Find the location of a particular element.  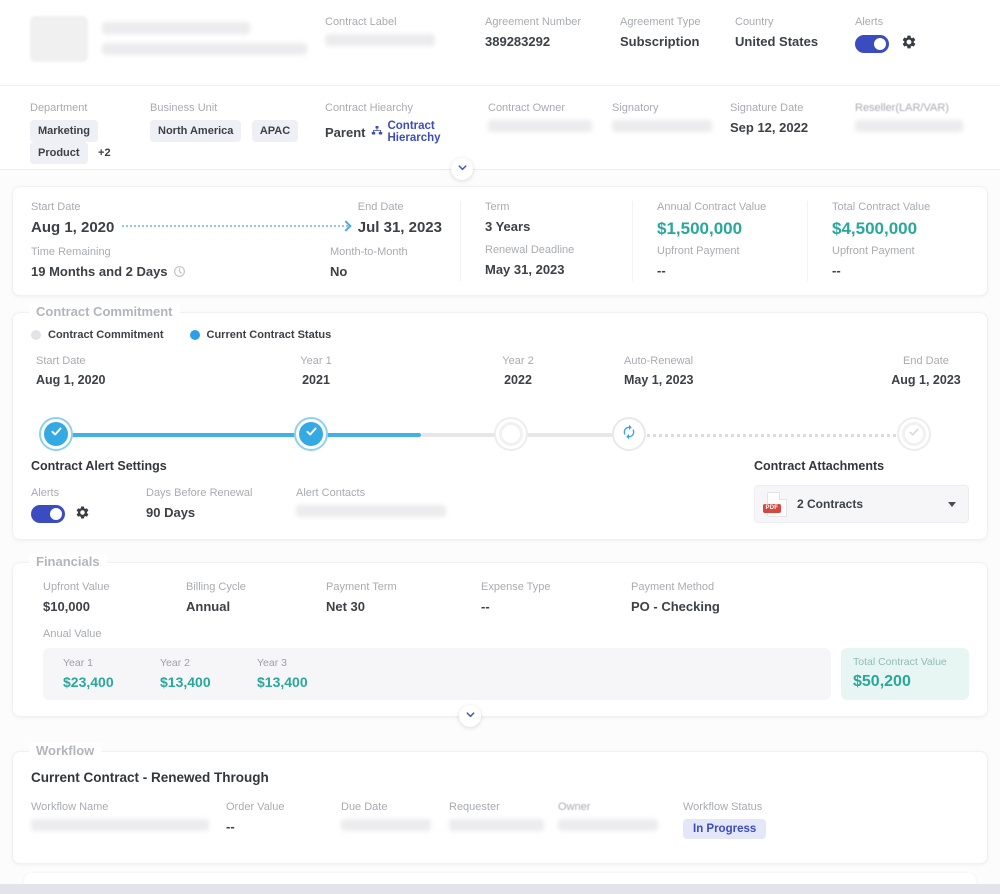

field-upfront-payment-2: Upfront Payment -- is located at coordinates (900, 261).